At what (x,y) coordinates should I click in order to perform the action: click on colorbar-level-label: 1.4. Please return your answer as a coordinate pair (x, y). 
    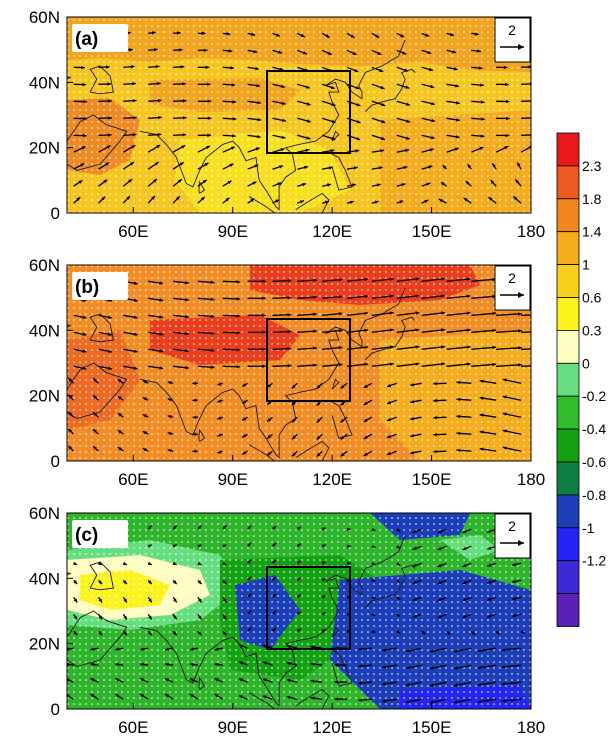
    Looking at the image, I should click on (592, 232).